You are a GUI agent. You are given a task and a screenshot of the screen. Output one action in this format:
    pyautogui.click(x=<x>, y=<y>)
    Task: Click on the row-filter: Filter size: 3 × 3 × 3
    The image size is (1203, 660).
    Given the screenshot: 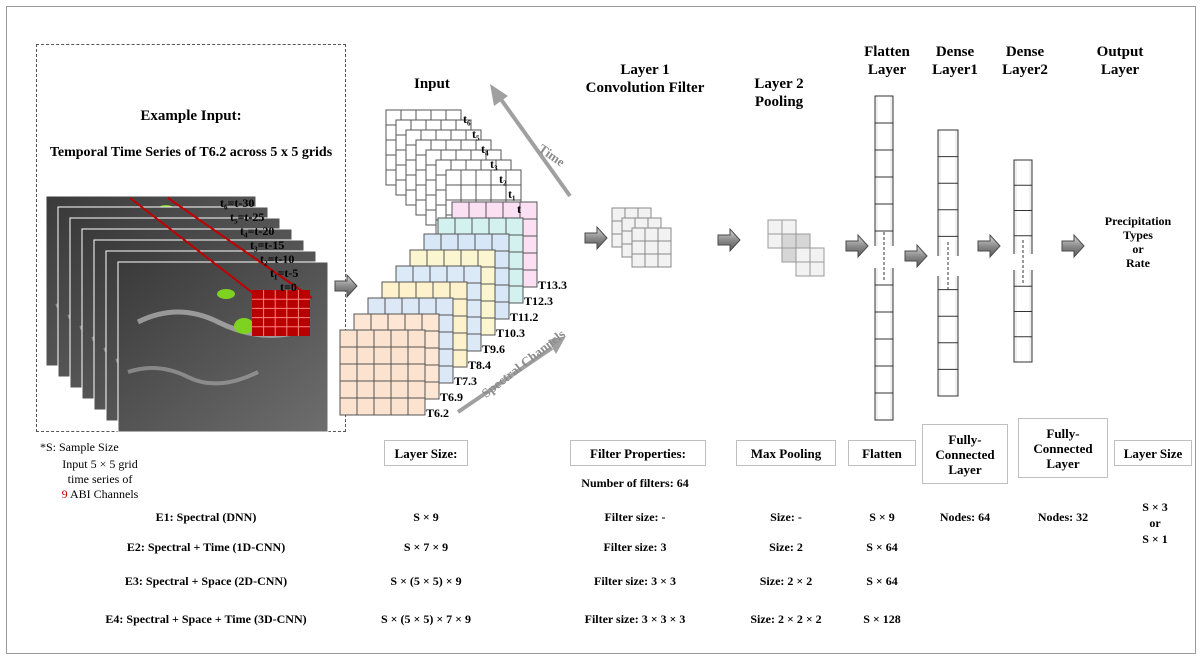 What is the action you would take?
    pyautogui.click(x=635, y=619)
    